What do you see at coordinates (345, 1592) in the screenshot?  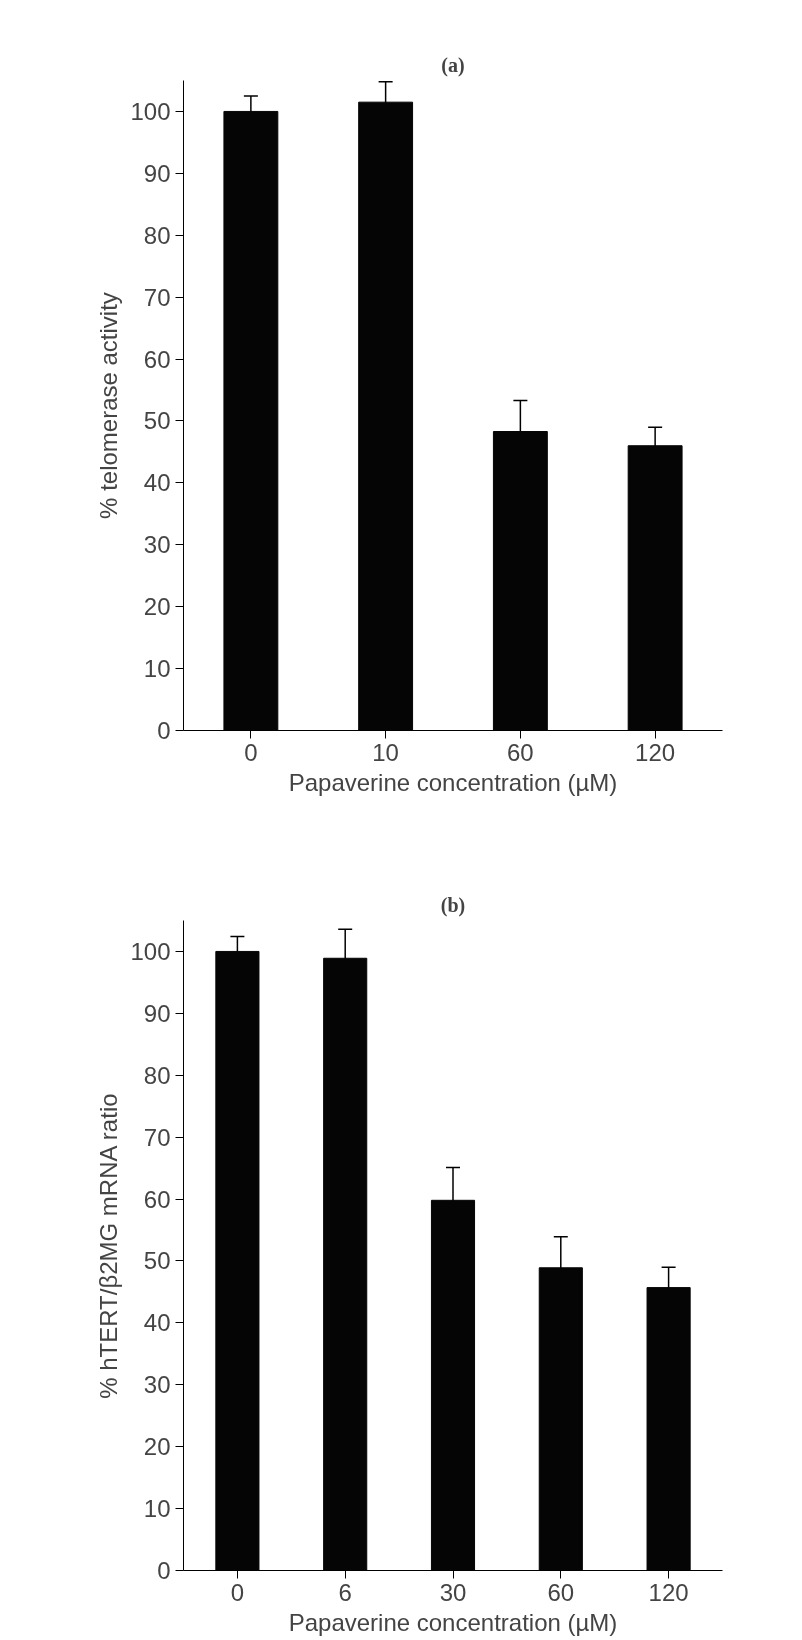 I see `x-tick-label: 6` at bounding box center [345, 1592].